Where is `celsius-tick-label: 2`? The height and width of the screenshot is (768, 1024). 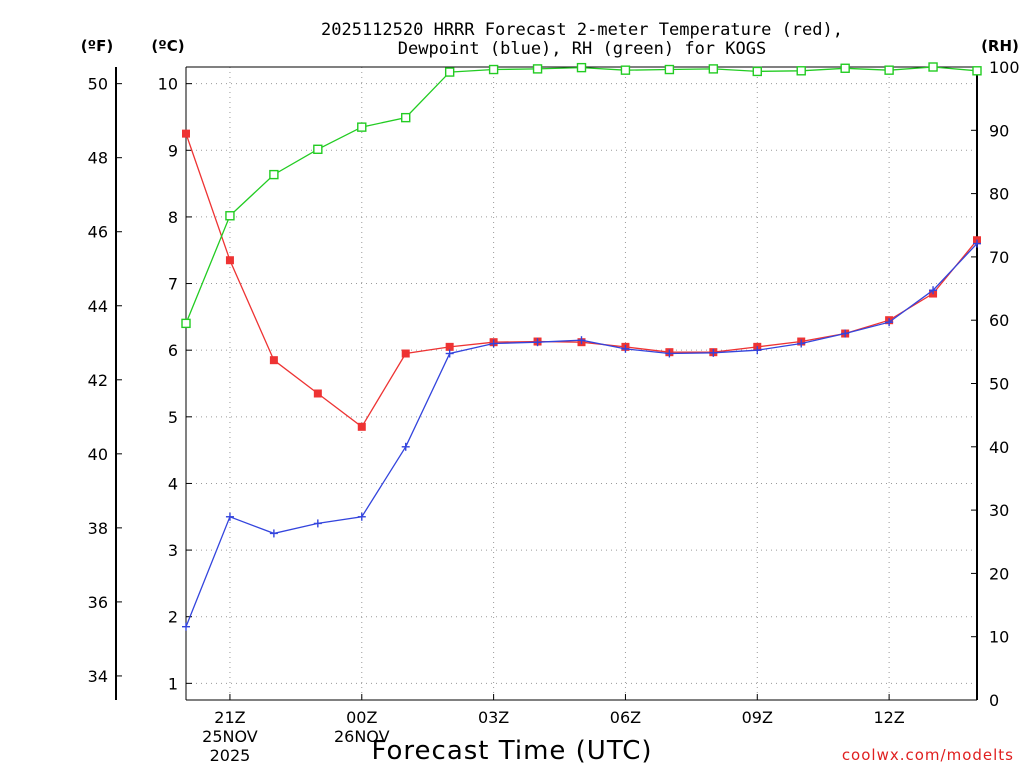 celsius-tick-label: 2 is located at coordinates (173, 617).